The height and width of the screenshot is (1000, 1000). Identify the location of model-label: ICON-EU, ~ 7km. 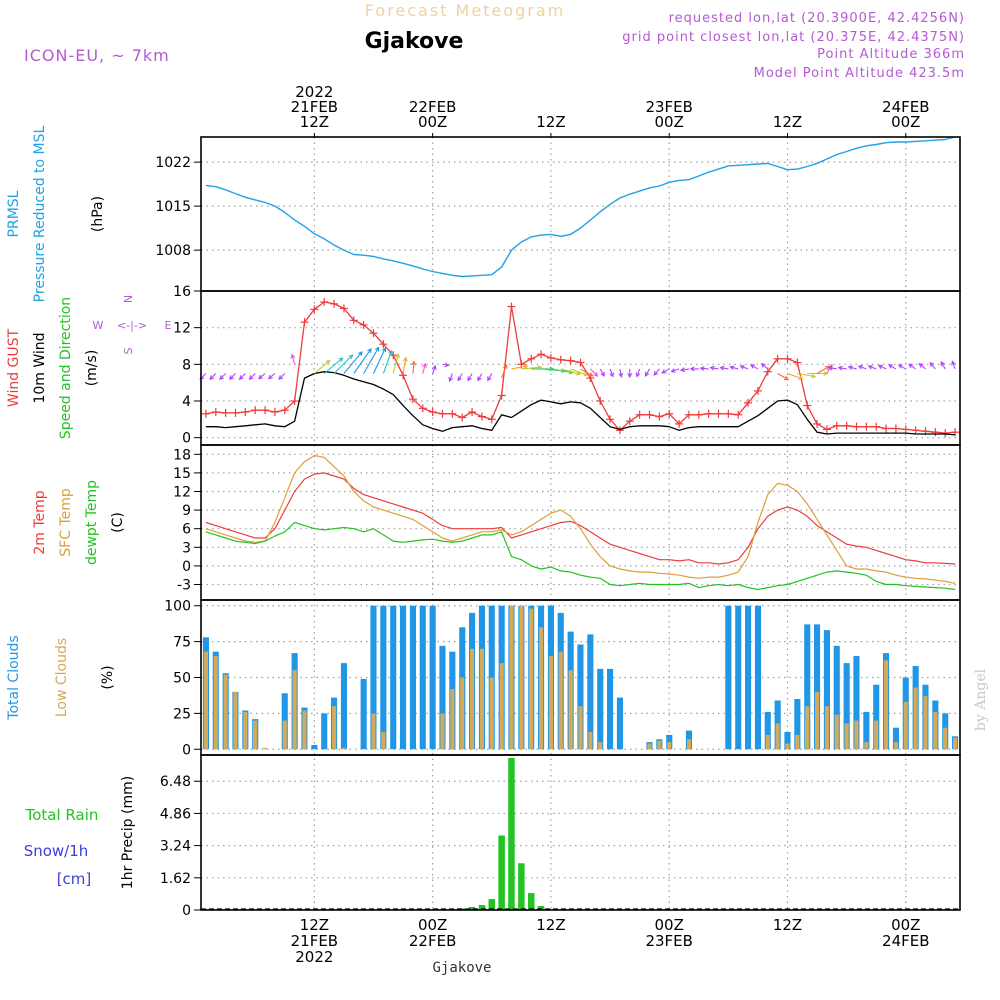
(97, 55).